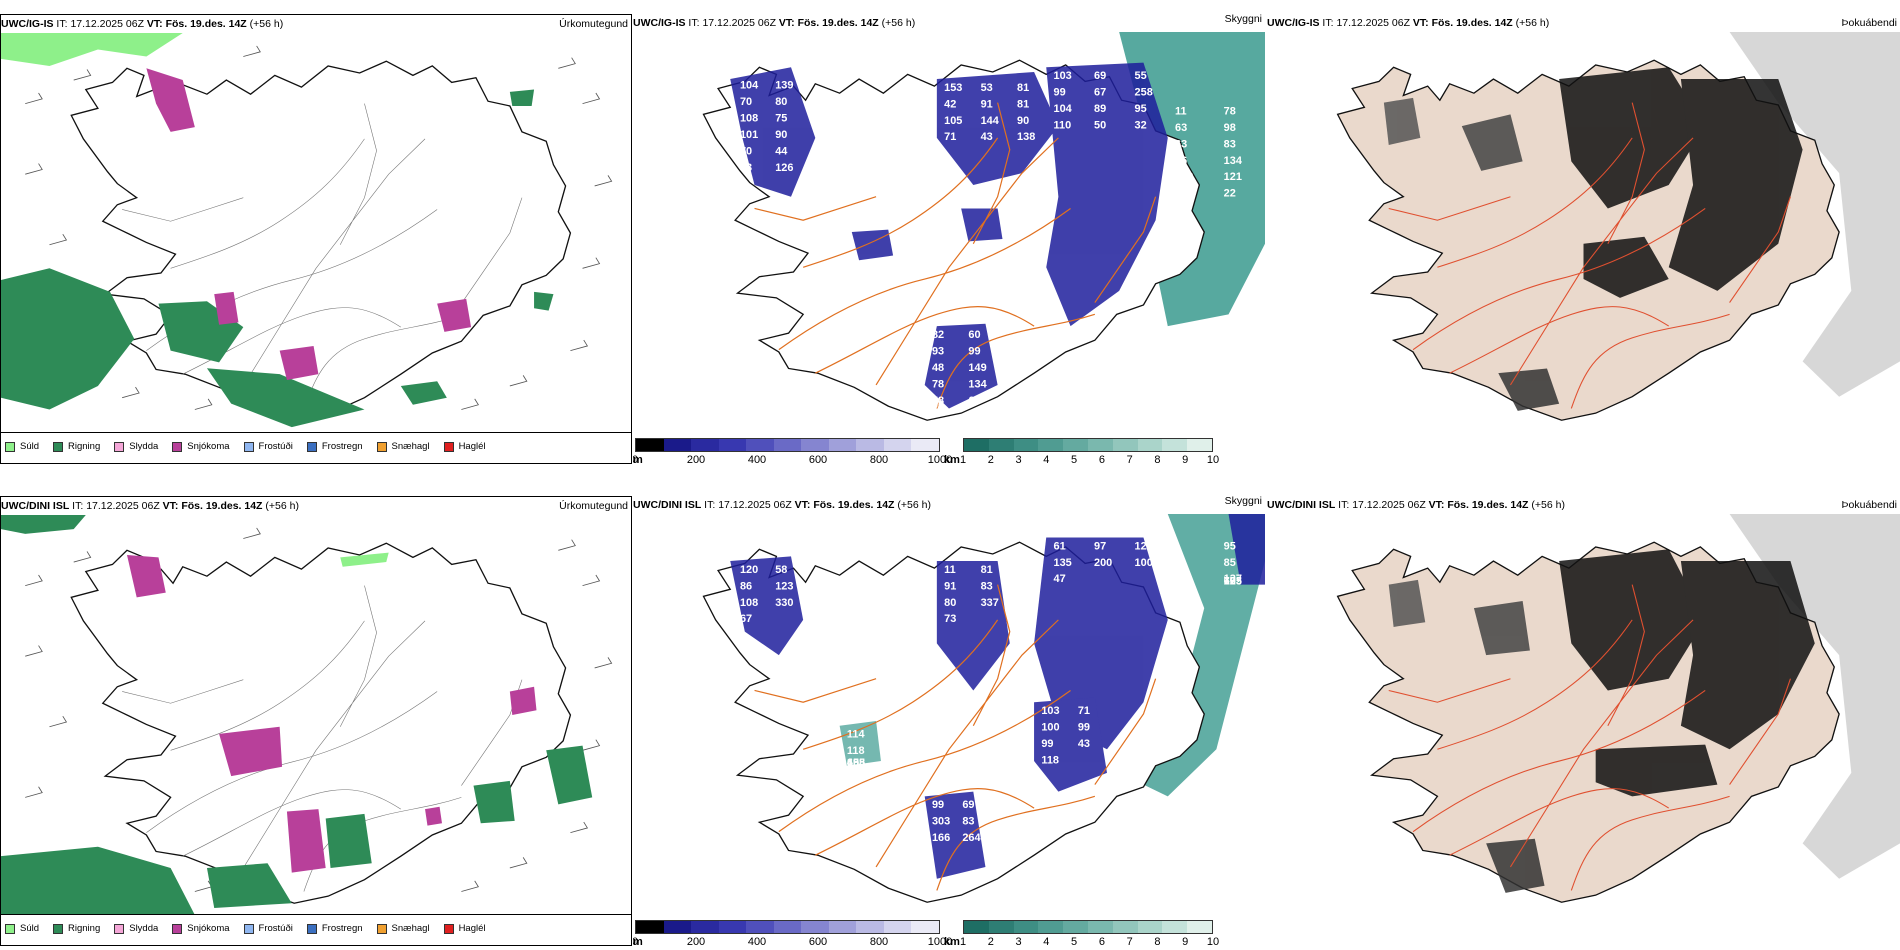 Image resolution: width=1900 pixels, height=950 pixels. I want to click on ceiling-value-label: 96, so click(938, 406).